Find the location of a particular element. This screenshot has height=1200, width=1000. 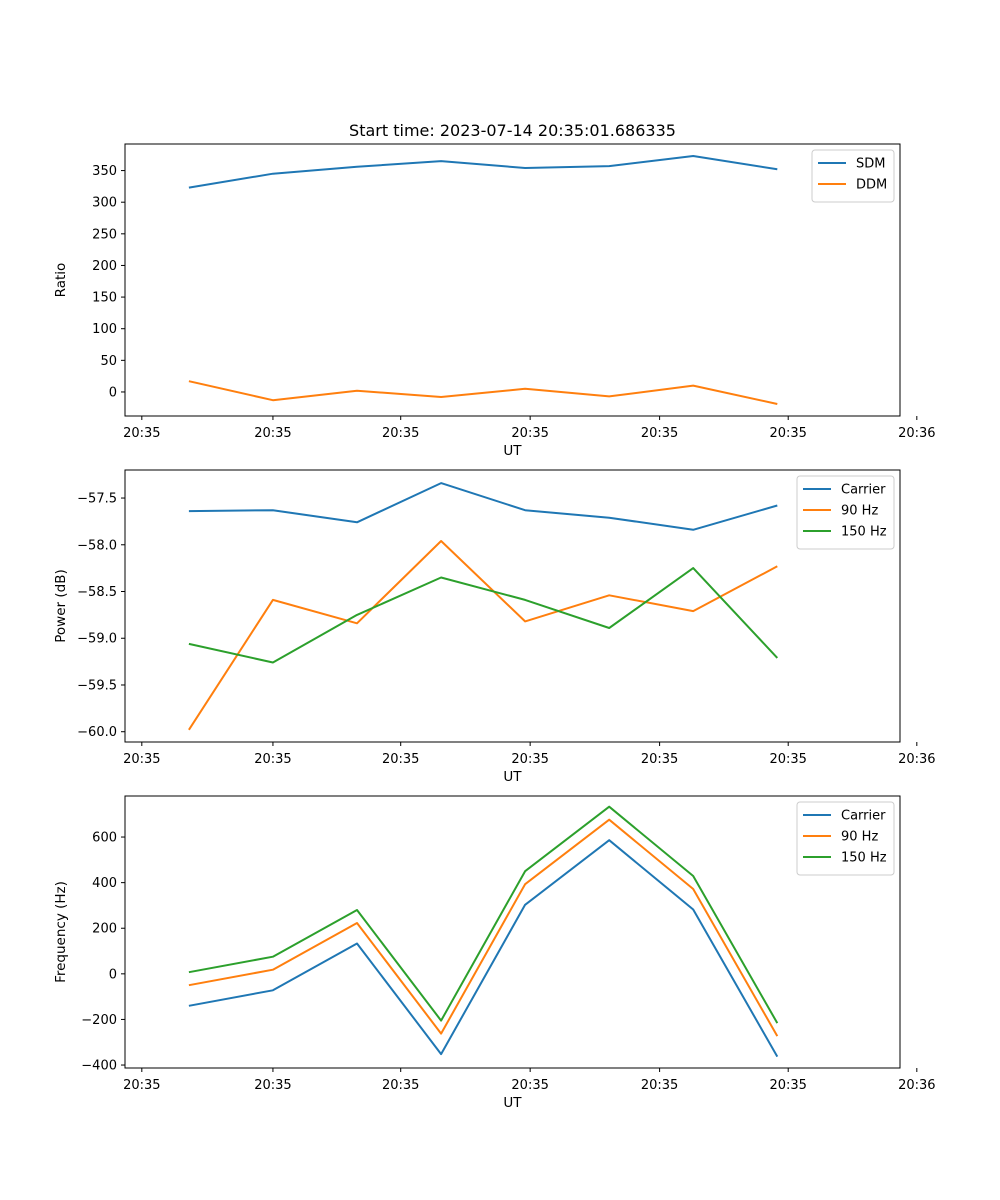

y-tick-label: 600 is located at coordinates (104, 838).